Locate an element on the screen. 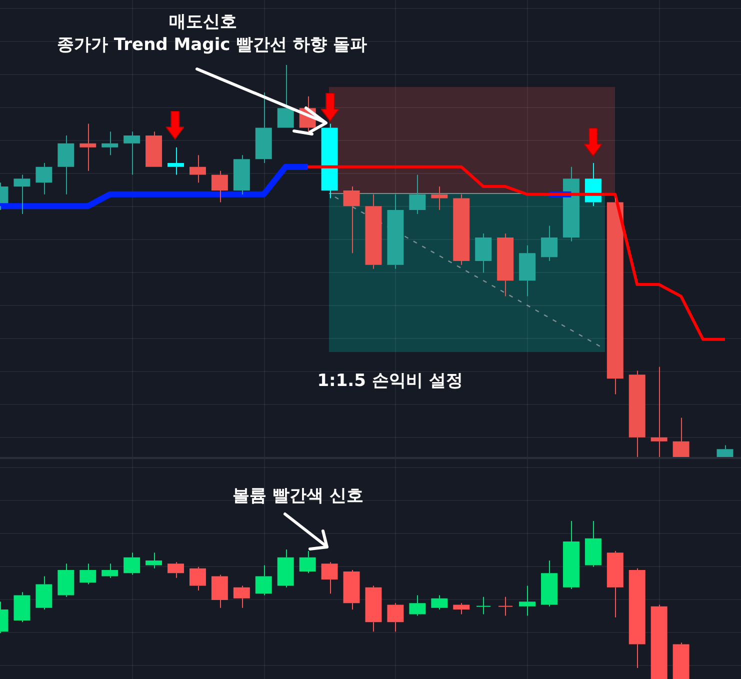  text: 종가가 Trend Magic 빨간선 하향 돌파 is located at coordinates (212, 45).